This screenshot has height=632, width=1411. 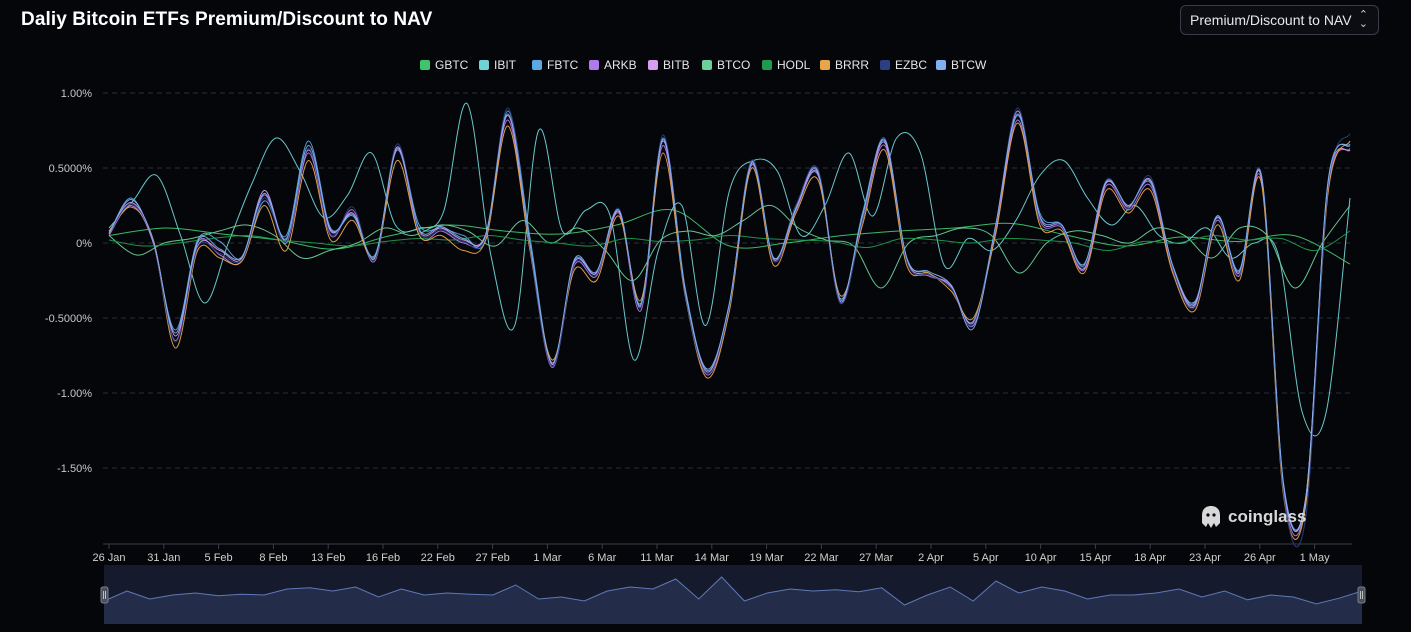 What do you see at coordinates (492, 558) in the screenshot?
I see `x-tick-label: 27 Feb` at bounding box center [492, 558].